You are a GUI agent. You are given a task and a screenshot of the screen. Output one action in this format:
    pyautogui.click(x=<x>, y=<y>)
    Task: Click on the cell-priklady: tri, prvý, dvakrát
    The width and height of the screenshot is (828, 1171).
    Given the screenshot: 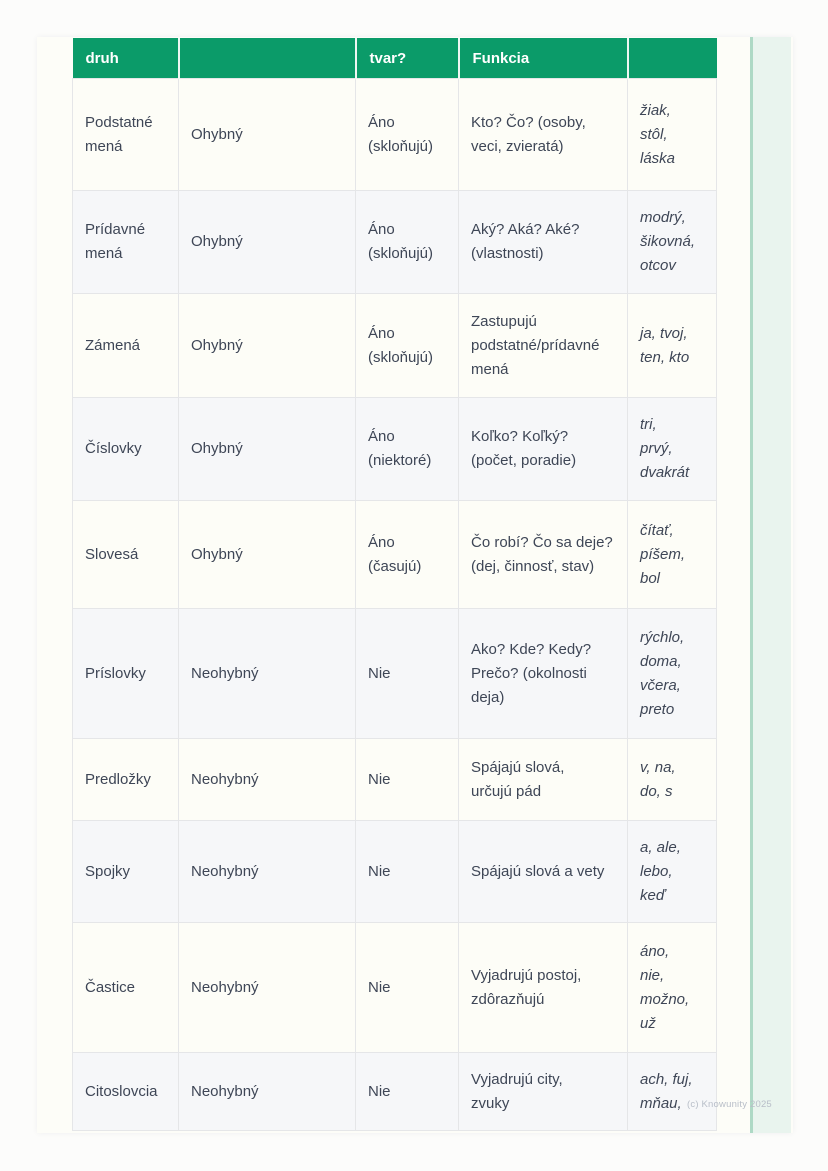 What is the action you would take?
    pyautogui.click(x=672, y=449)
    